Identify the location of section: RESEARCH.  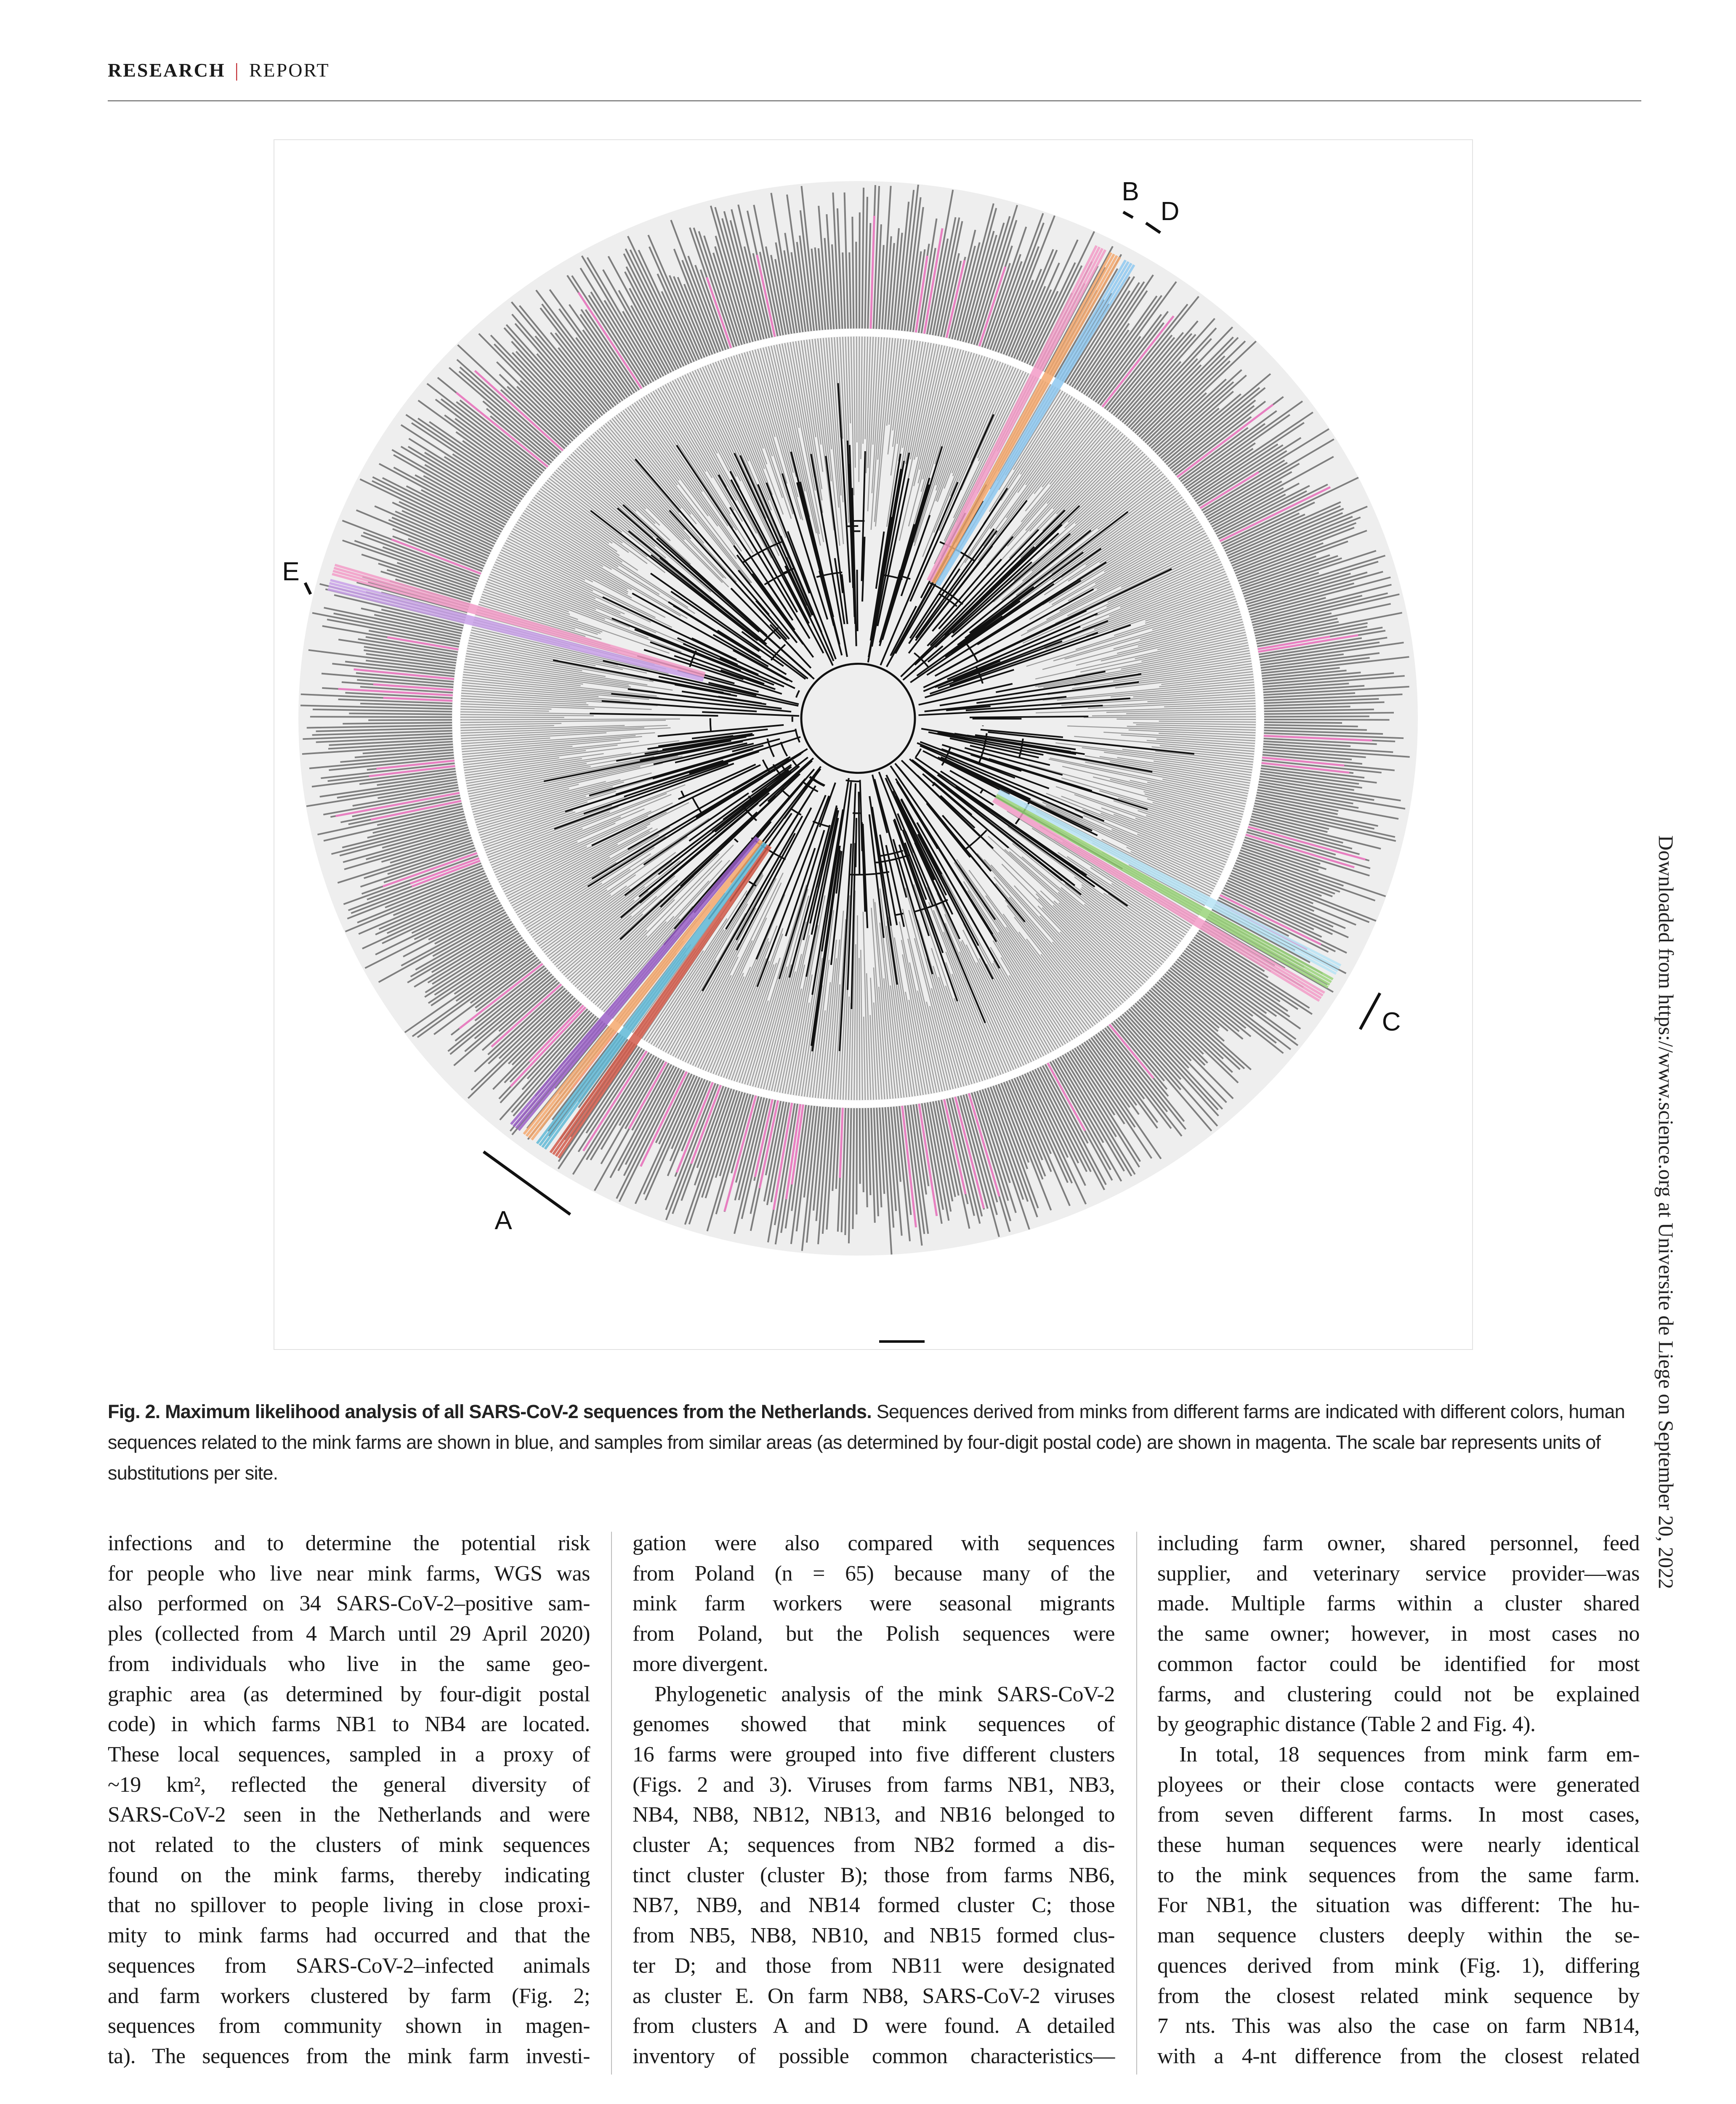
(167, 70).